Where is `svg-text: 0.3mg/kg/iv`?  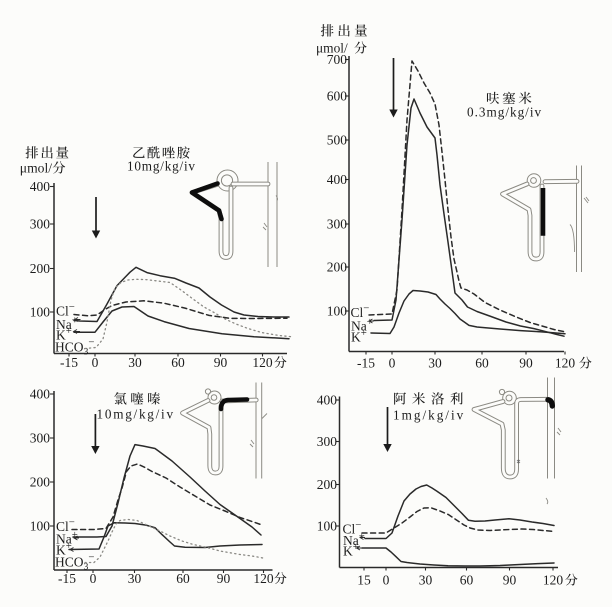 svg-text: 0.3mg/kg/iv is located at coordinates (504, 112).